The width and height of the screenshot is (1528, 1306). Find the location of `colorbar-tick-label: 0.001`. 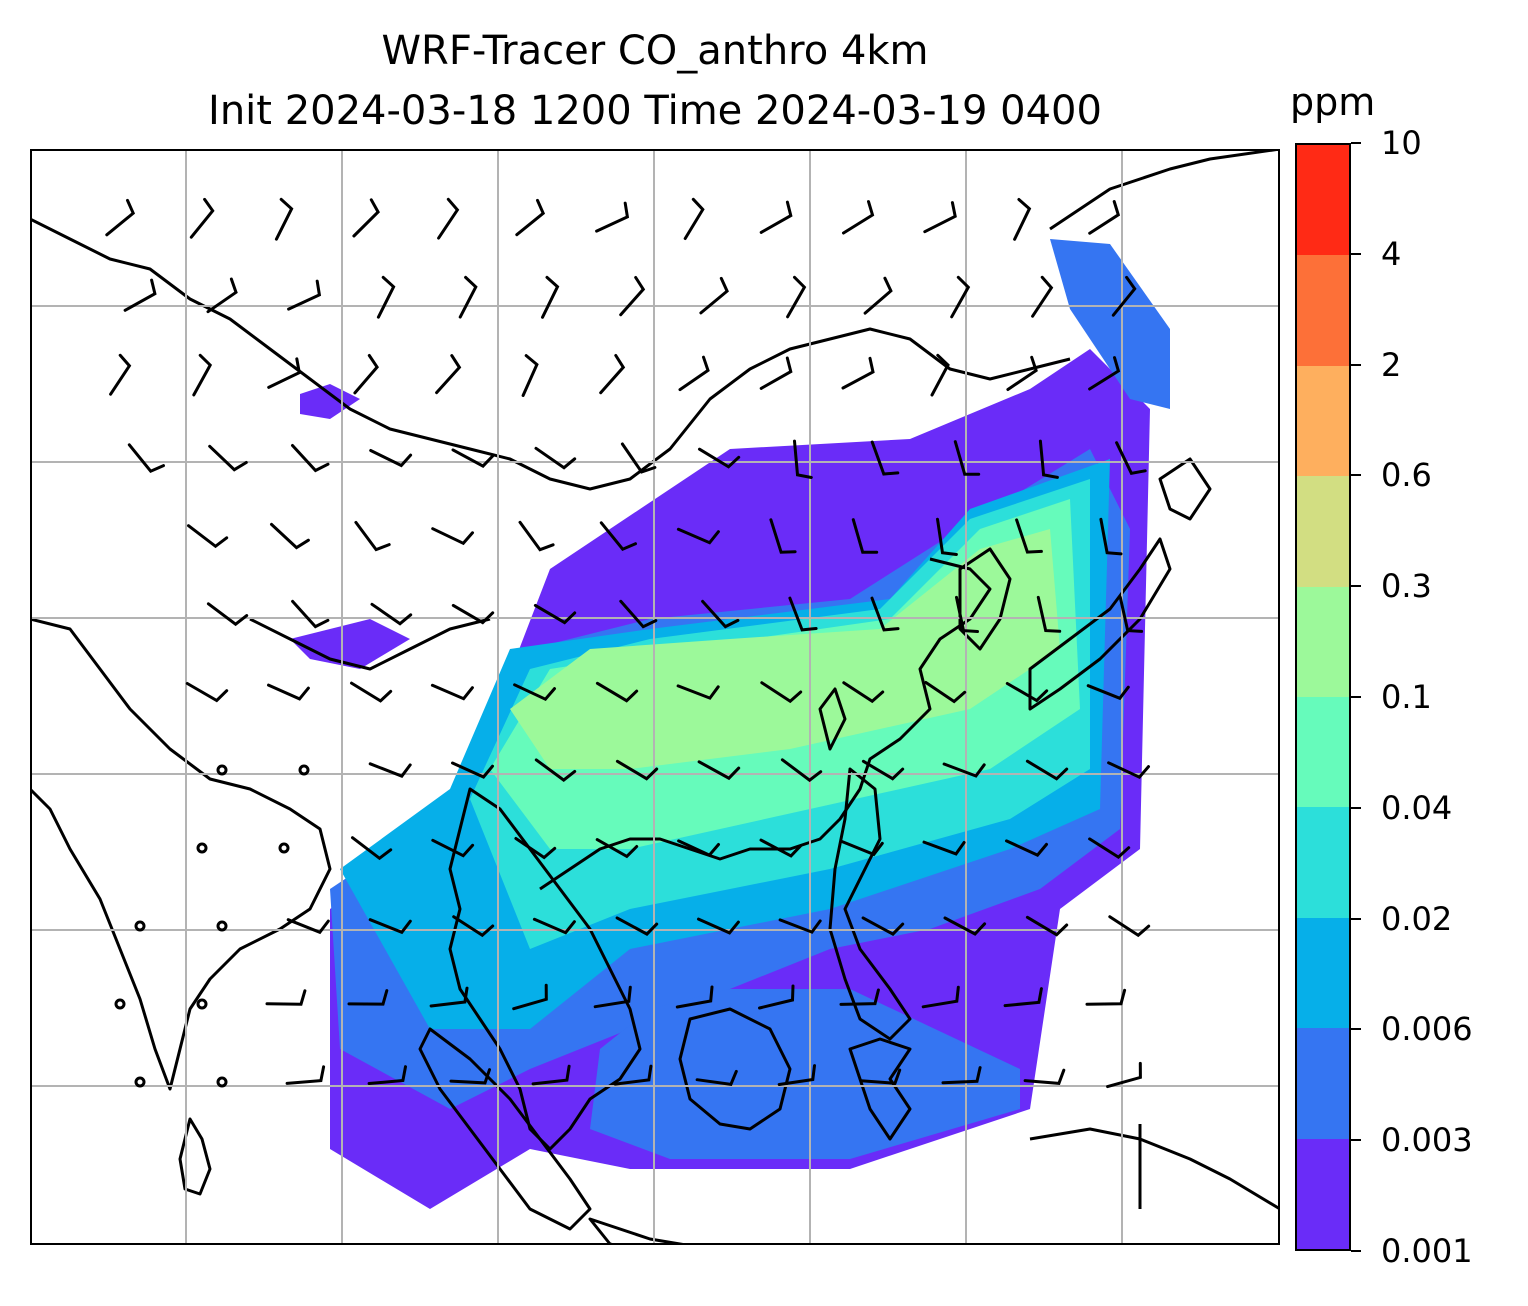

colorbar-tick-label: 0.001 is located at coordinates (1427, 1251).